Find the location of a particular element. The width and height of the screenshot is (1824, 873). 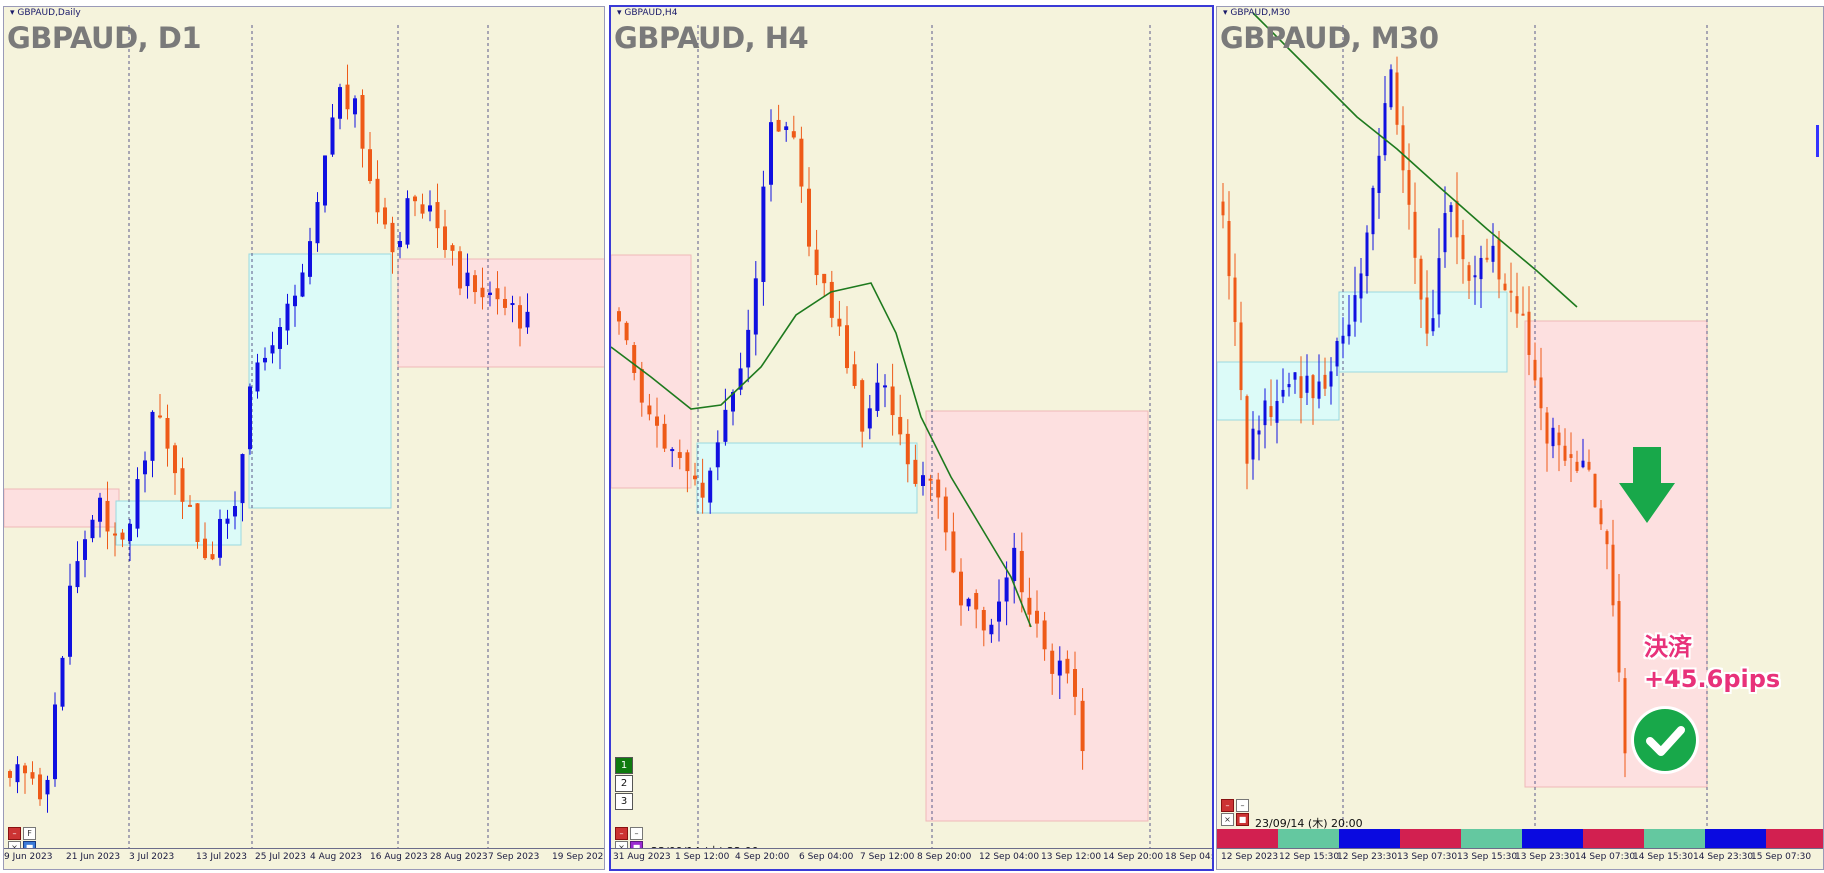

pane-title: ▾ GBPAUD,H4 is located at coordinates (647, 13).